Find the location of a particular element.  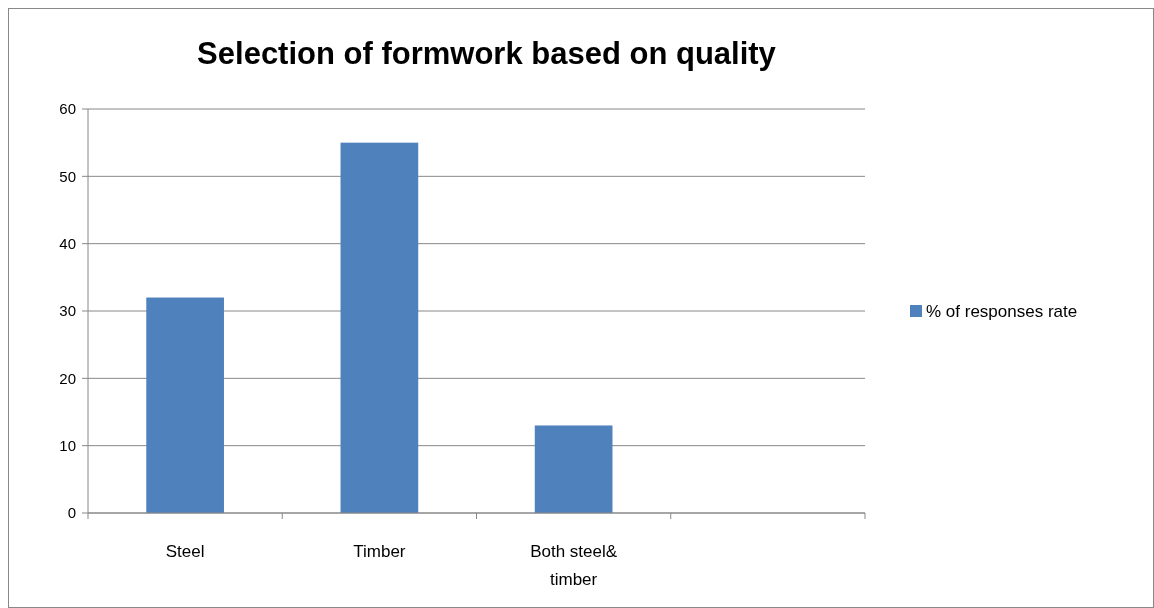

y-tick-label: 20 is located at coordinates (67, 378).